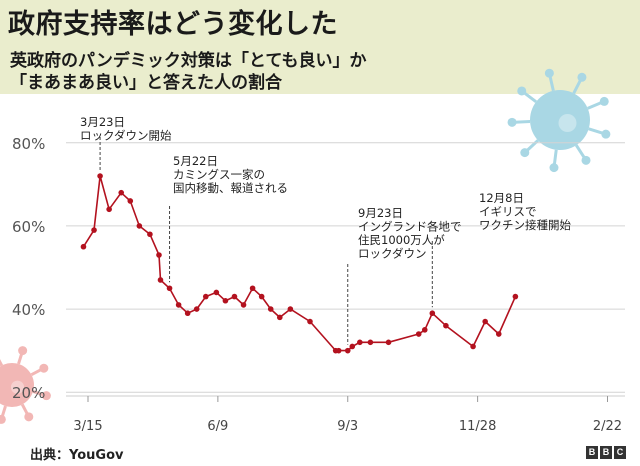  Describe the element at coordinates (219, 175) in the screenshot. I see `annotation-text: カミングス一家の` at that location.